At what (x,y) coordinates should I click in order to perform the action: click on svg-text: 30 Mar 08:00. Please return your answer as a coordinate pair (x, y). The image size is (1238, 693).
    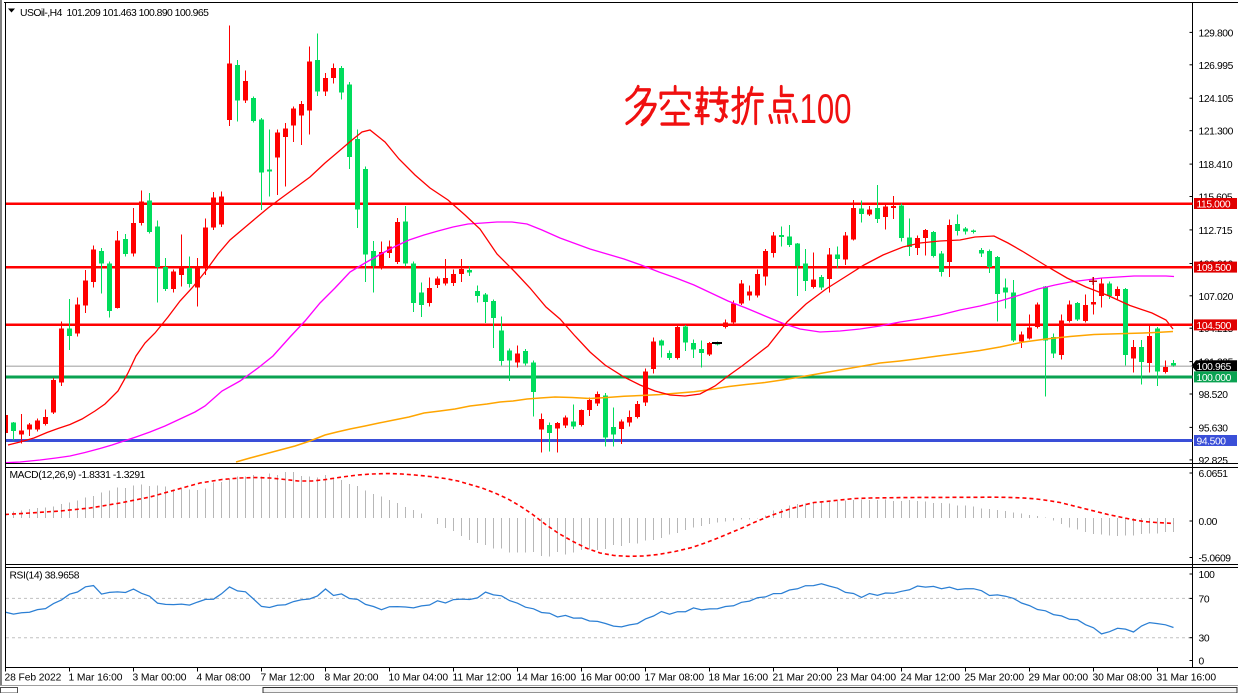
    Looking at the image, I should click on (1123, 678).